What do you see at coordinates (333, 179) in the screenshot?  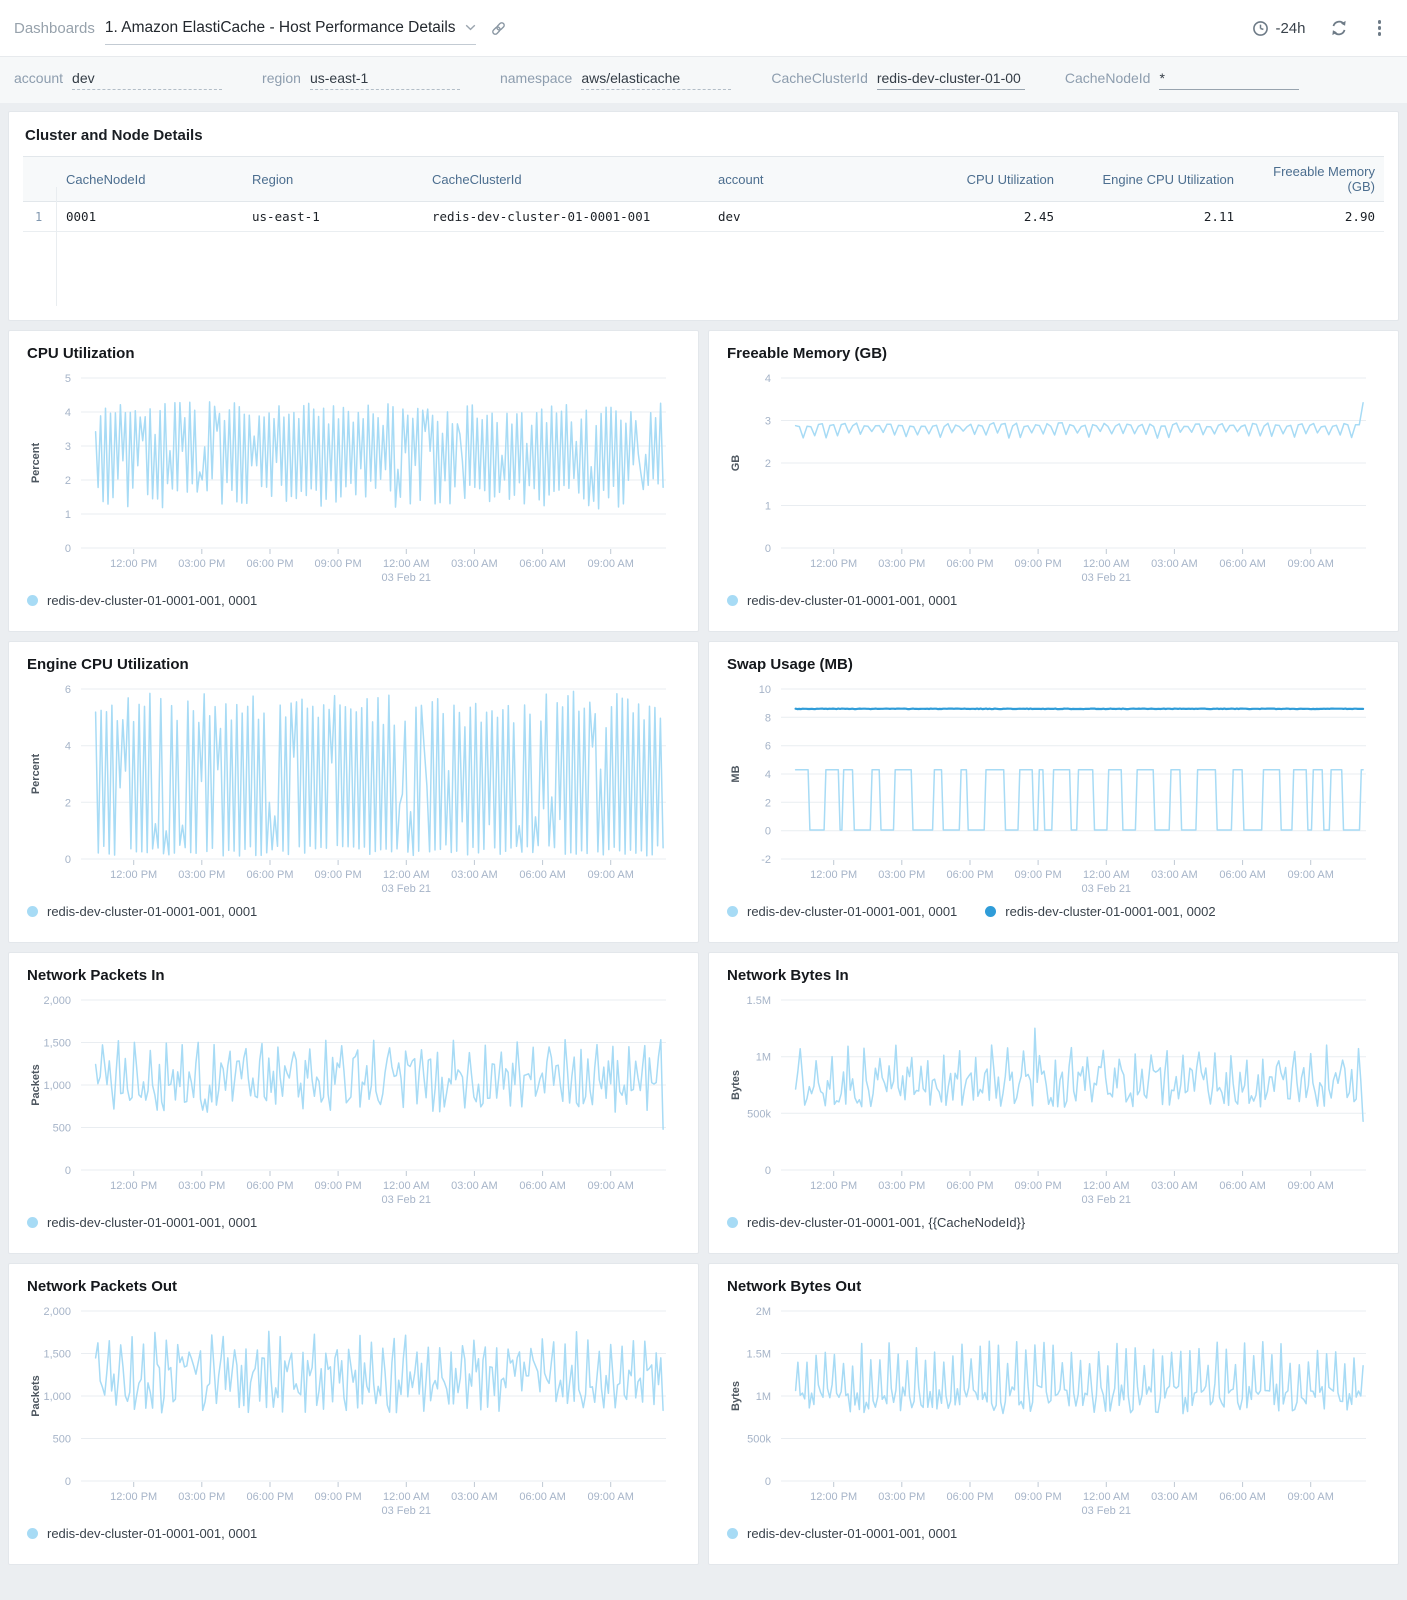 I see `column-header: Region` at bounding box center [333, 179].